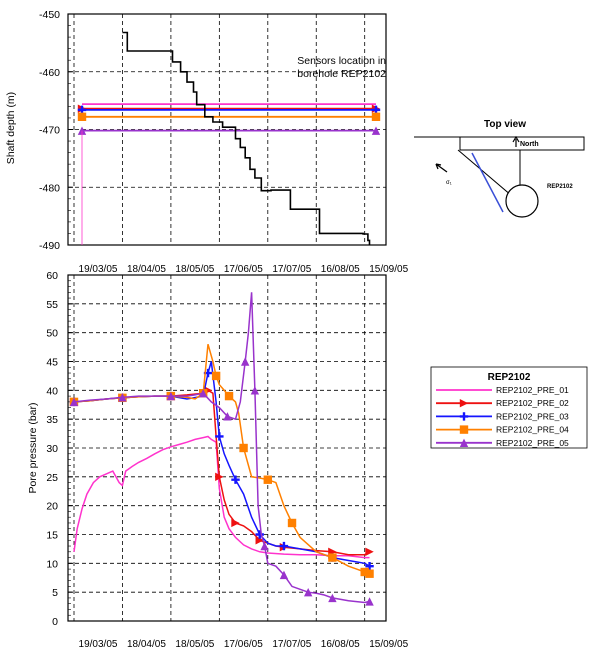 Image resolution: width=595 pixels, height=653 pixels. I want to click on top-view-title: Top view, so click(505, 124).